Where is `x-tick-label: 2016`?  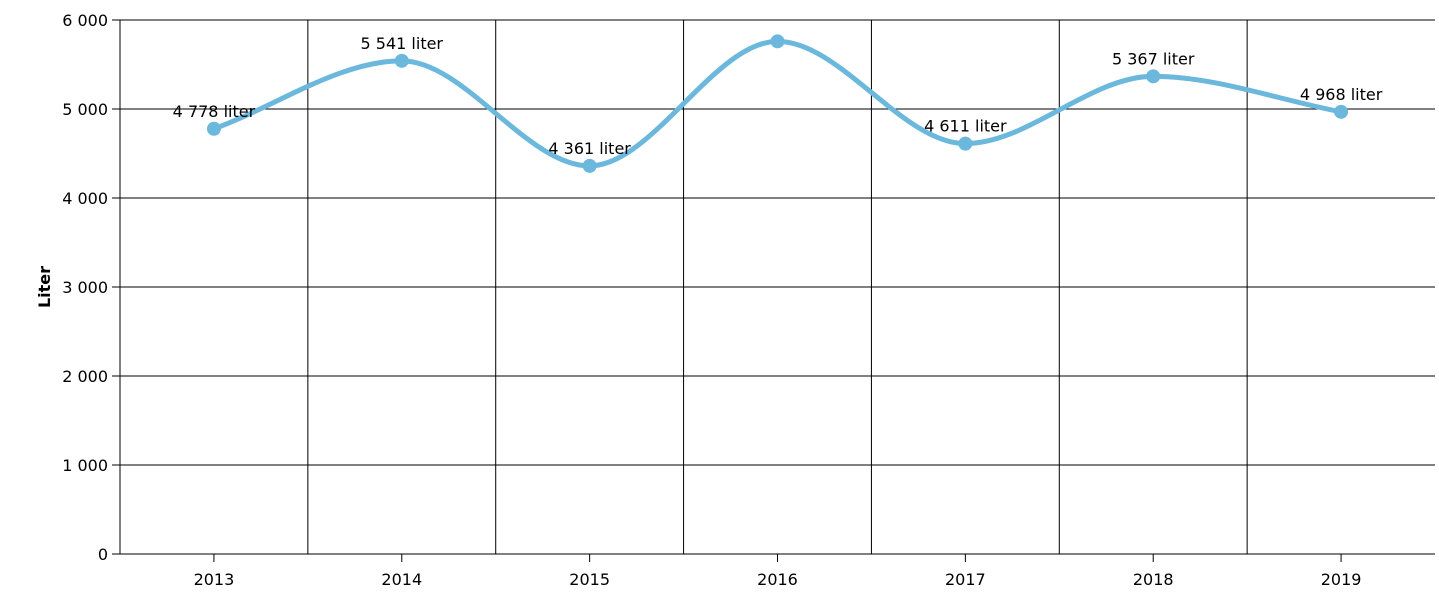 x-tick-label: 2016 is located at coordinates (777, 579).